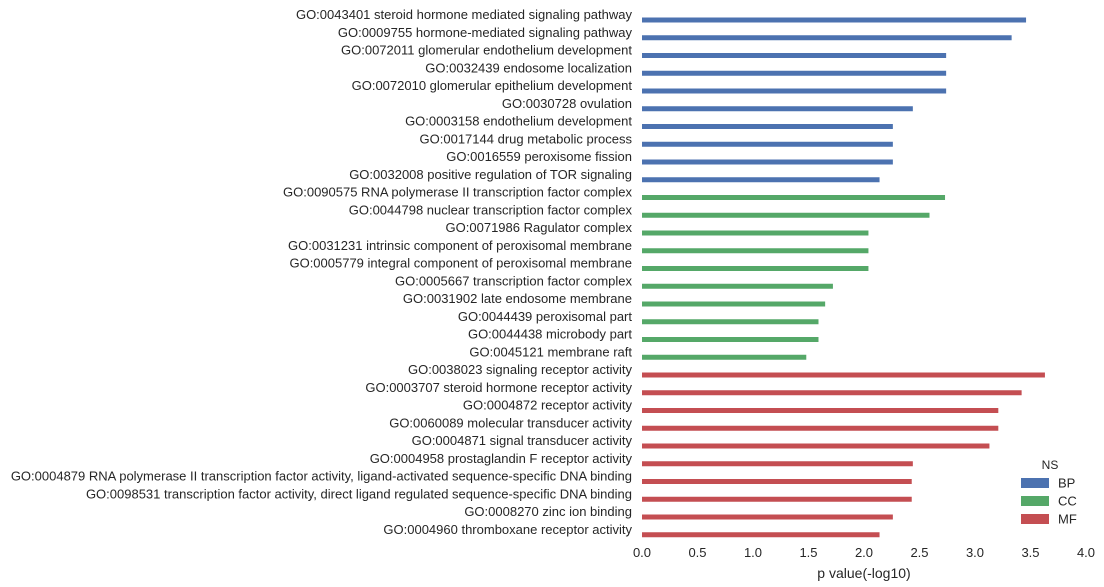  I want to click on legend-swatch-mf, so click(1035, 519).